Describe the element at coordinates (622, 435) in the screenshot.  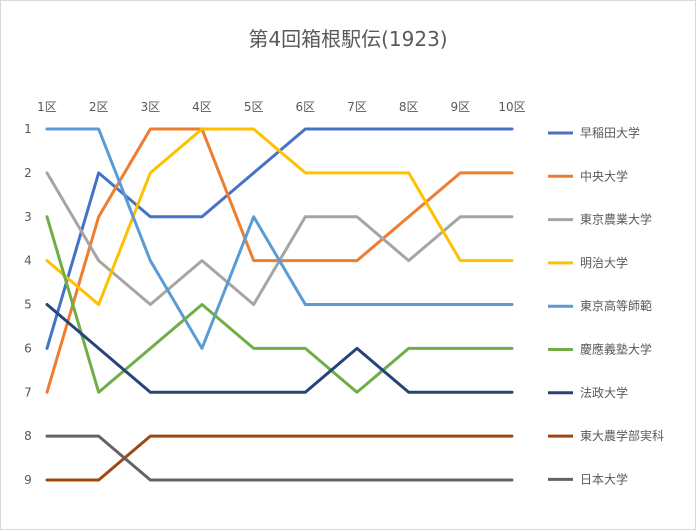
I see `legend-label: 東大農学部実科` at that location.